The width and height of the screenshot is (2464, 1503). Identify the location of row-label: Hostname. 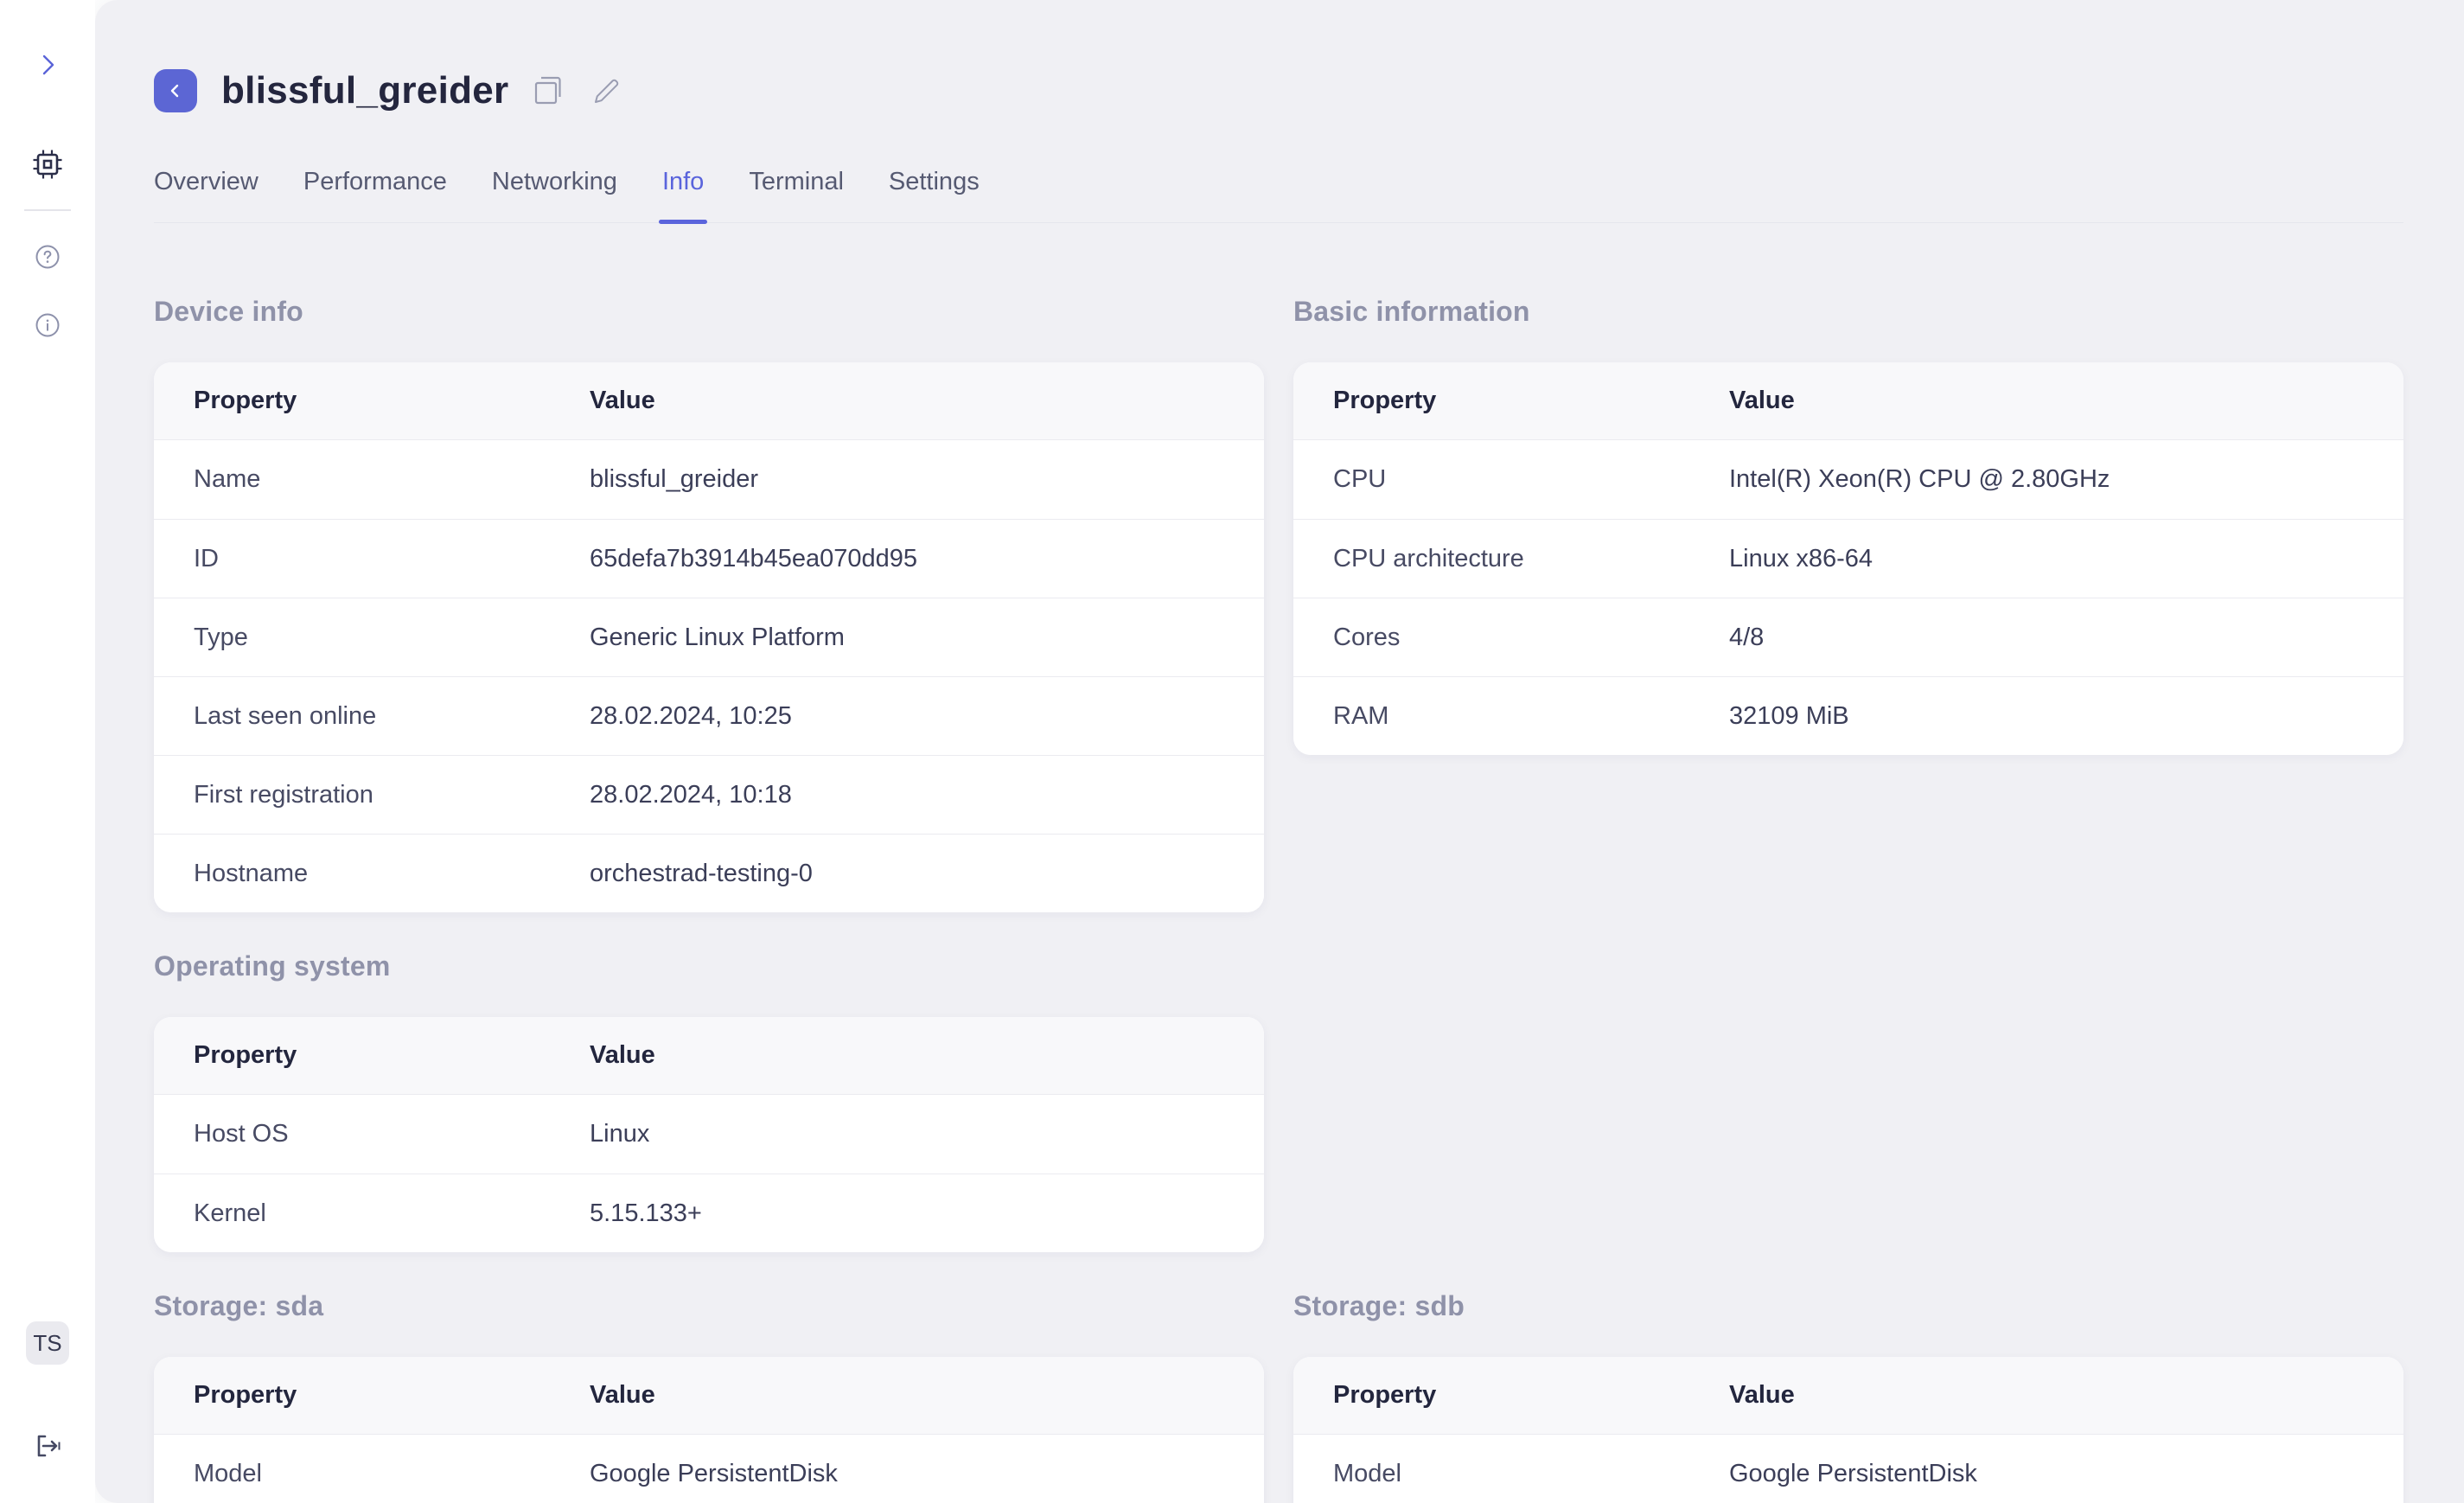
(251, 873).